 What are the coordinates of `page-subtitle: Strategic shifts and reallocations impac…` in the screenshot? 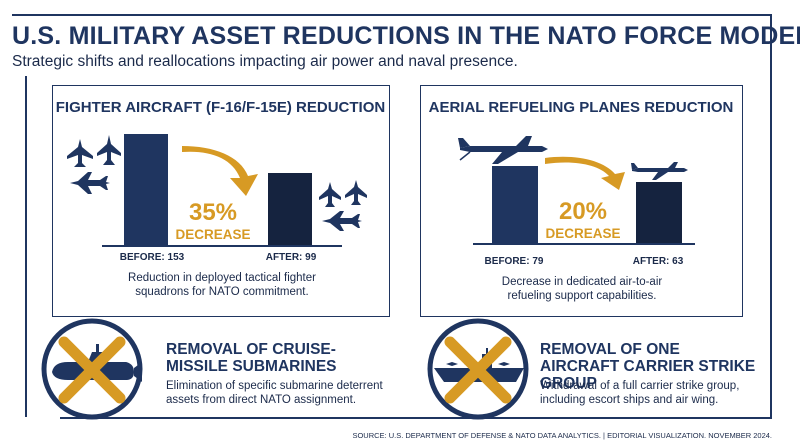 It's located at (265, 61).